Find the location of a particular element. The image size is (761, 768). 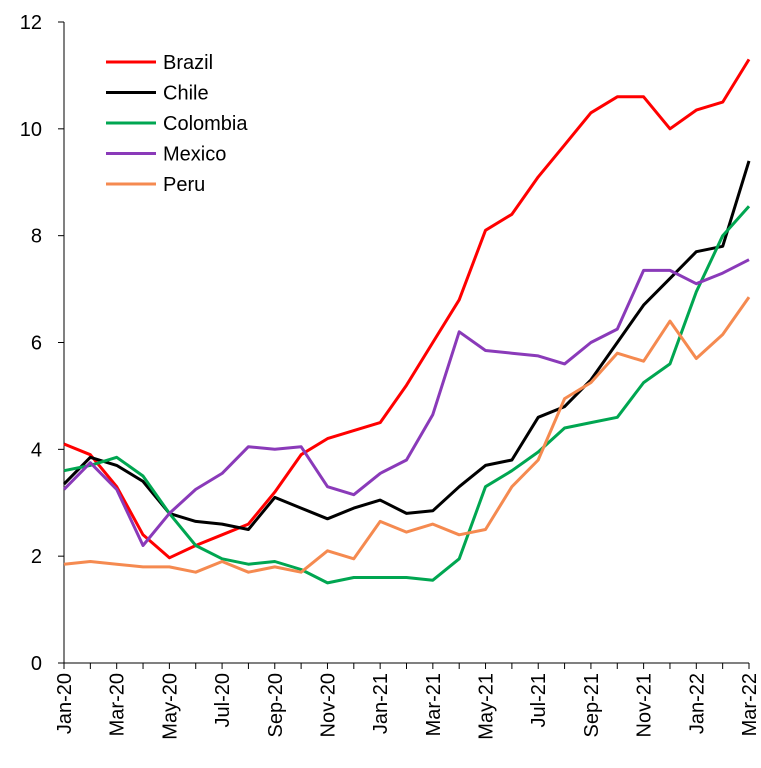

y-tick-label: 6 is located at coordinates (36, 344).